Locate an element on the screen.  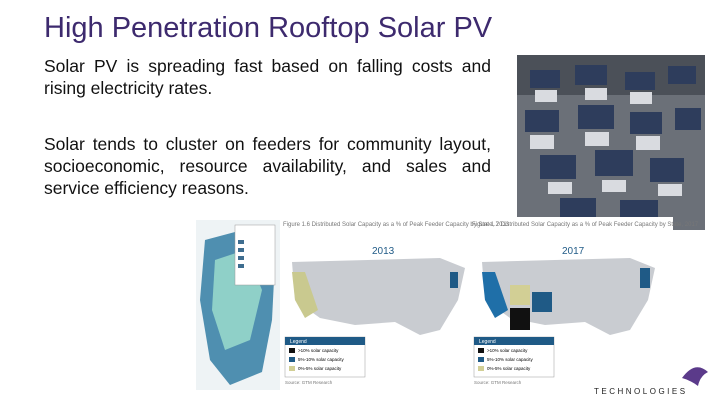
slide-title: High Penetration Rooftop Solar PV is located at coordinates (268, 28).